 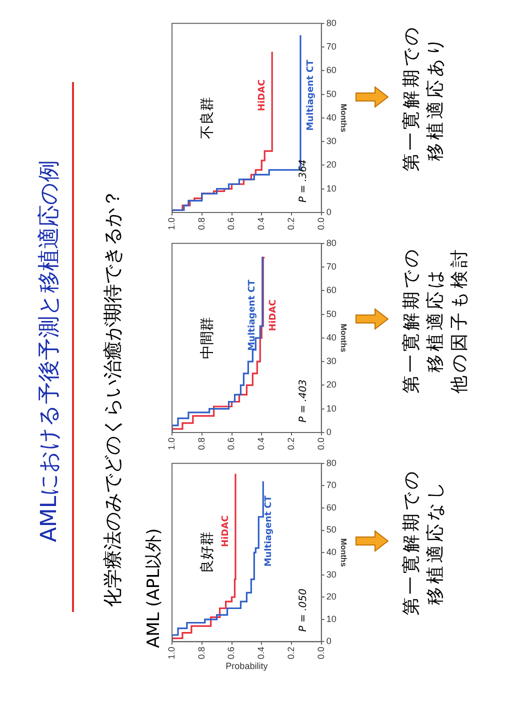 What do you see at coordinates (435, 320) in the screenshot?
I see `text: 移植適応は` at bounding box center [435, 320].